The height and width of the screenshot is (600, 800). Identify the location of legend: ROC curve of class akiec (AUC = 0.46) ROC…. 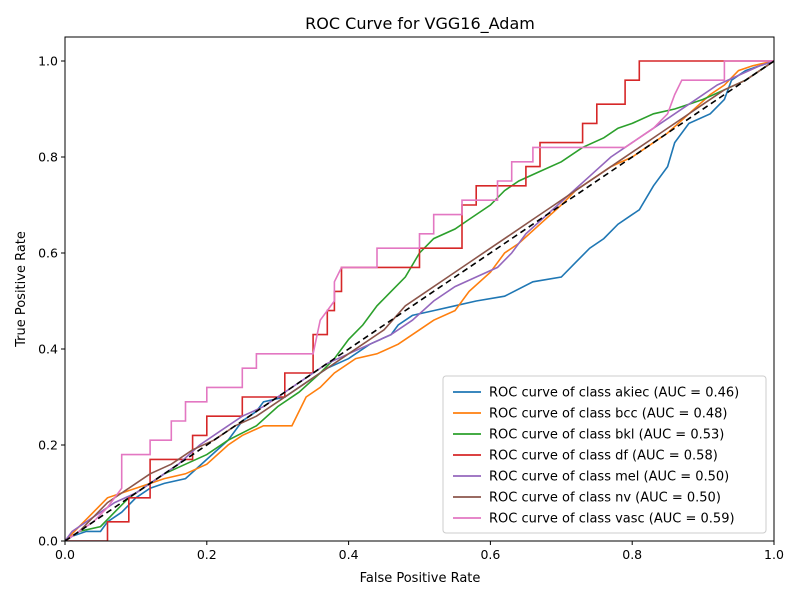
(604, 454).